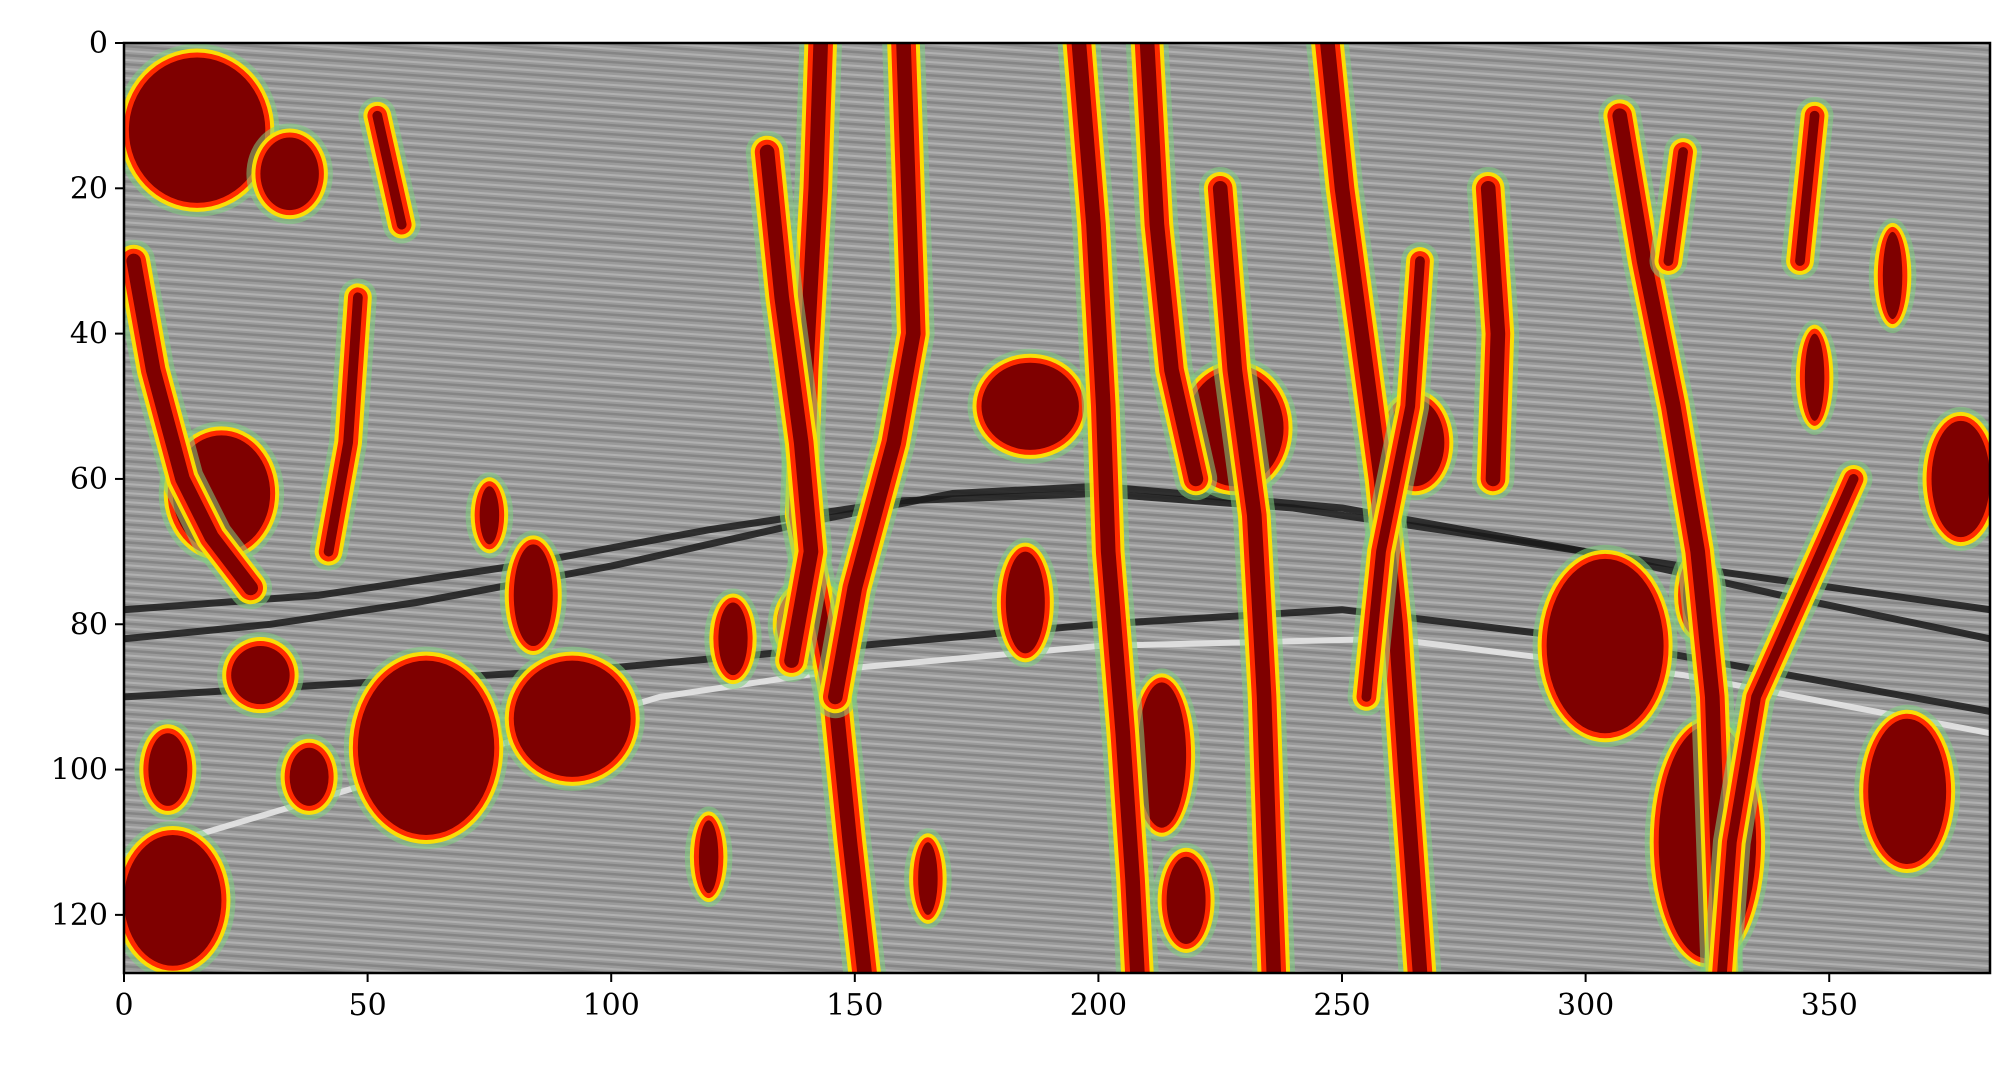 This screenshot has width=2011, height=1068. What do you see at coordinates (368, 1005) in the screenshot?
I see `x-tick-label: 50` at bounding box center [368, 1005].